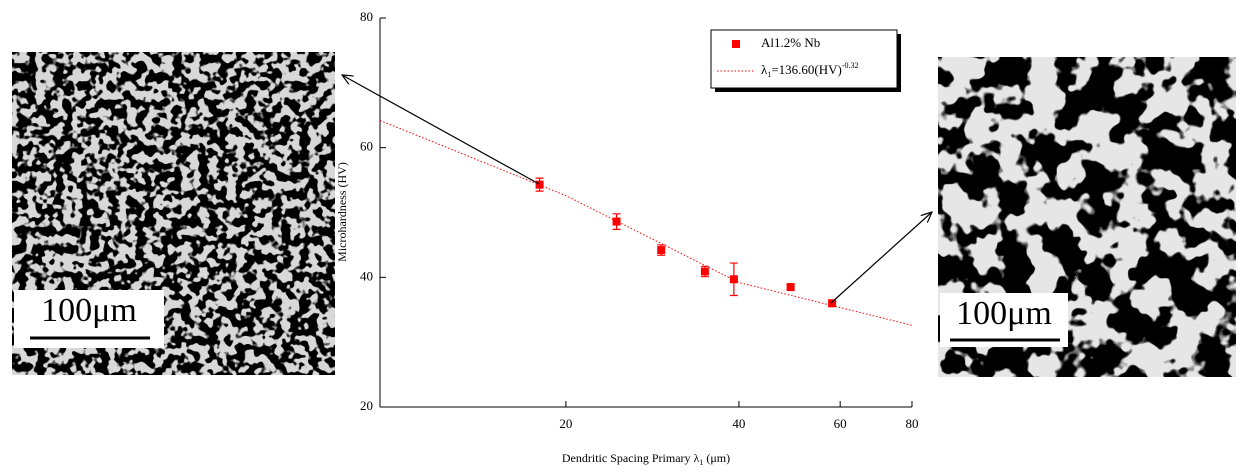 This screenshot has height=472, width=1245. I want to click on legend-label-part: -0.32, so click(850, 65).